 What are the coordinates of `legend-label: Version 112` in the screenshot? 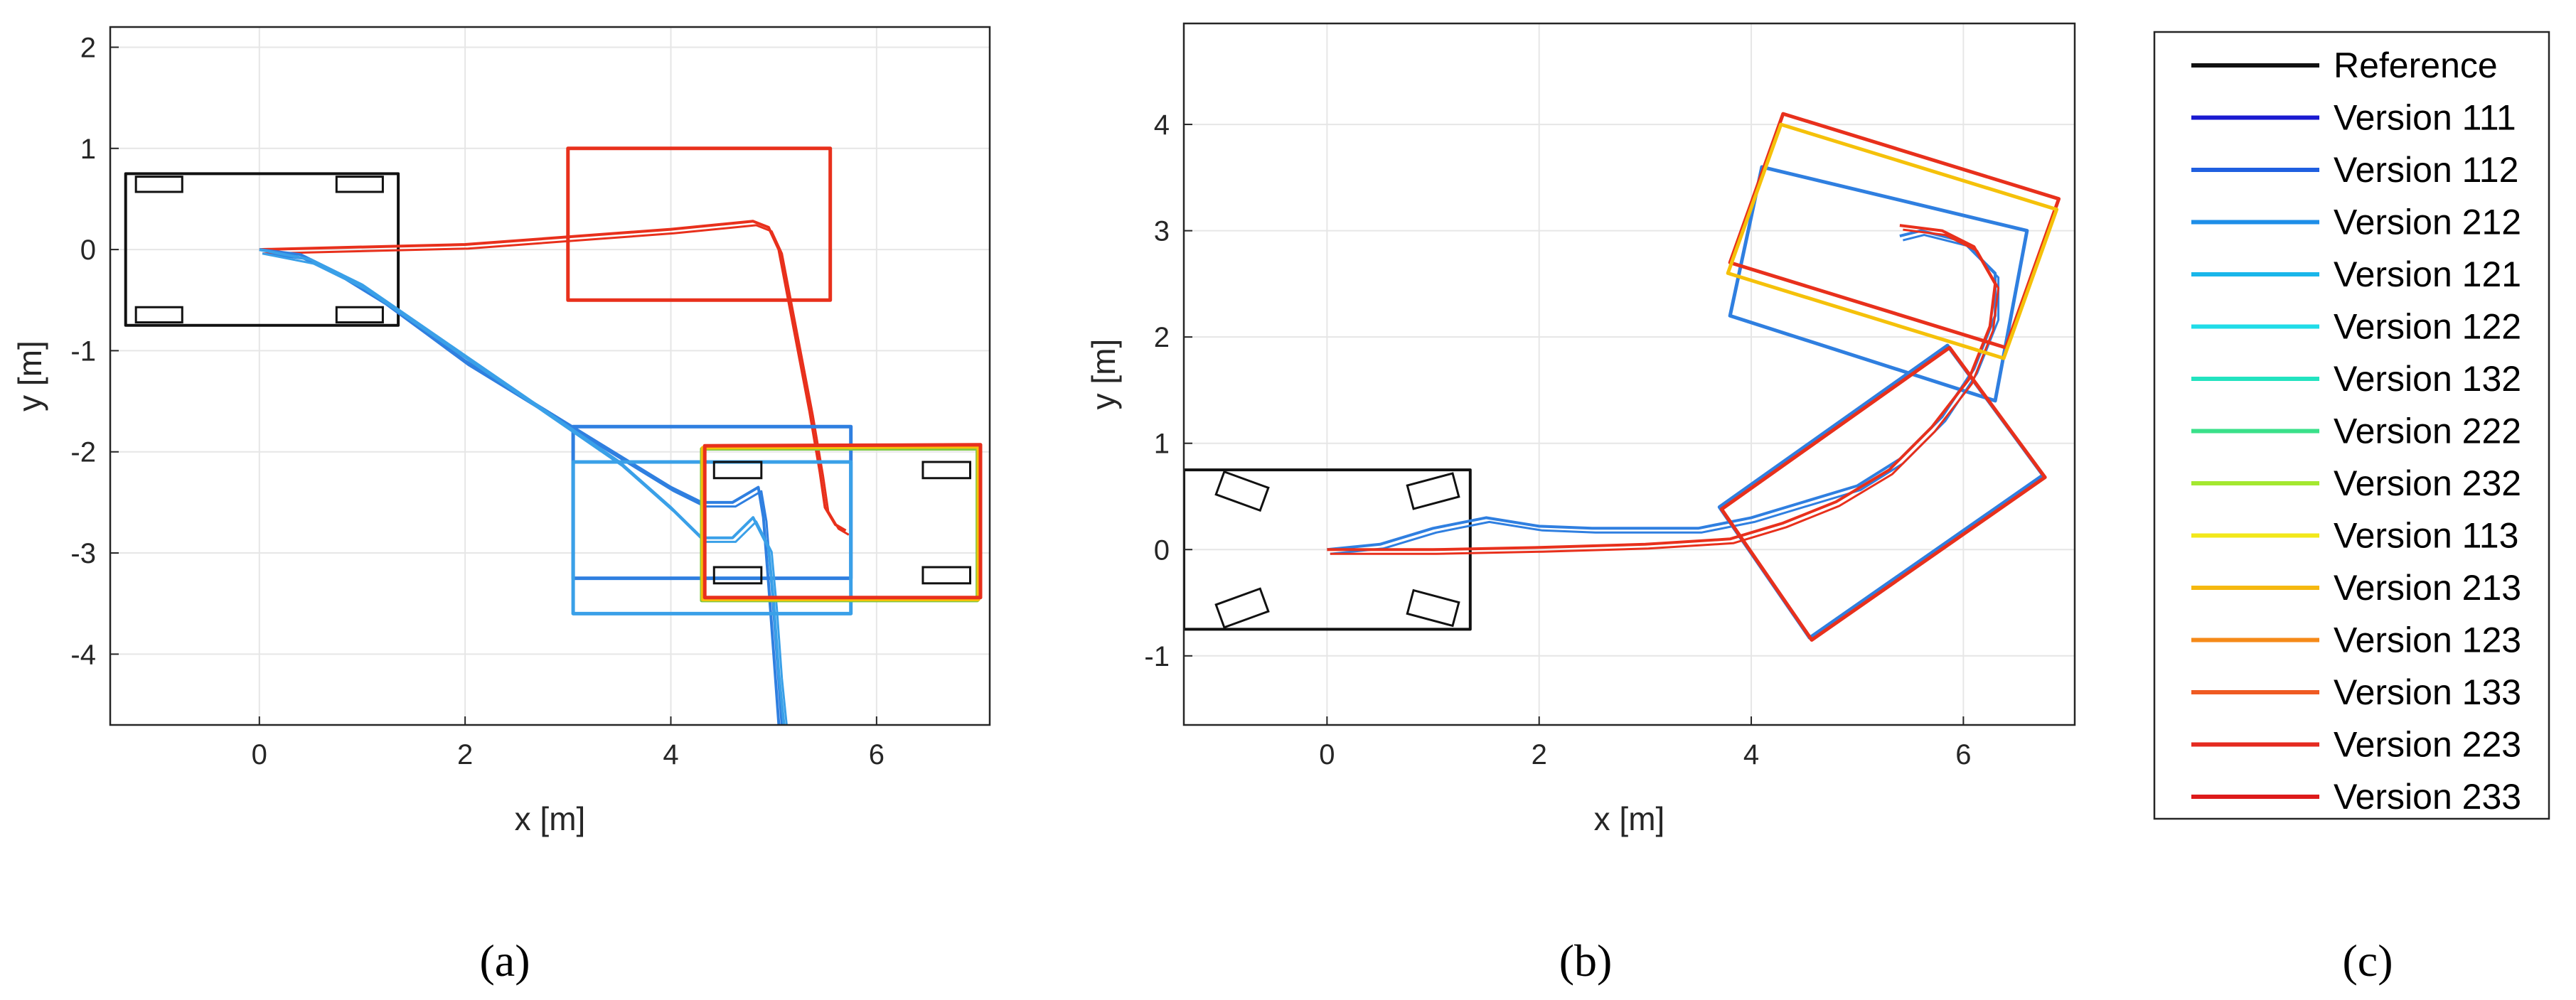 It's located at (2426, 170).